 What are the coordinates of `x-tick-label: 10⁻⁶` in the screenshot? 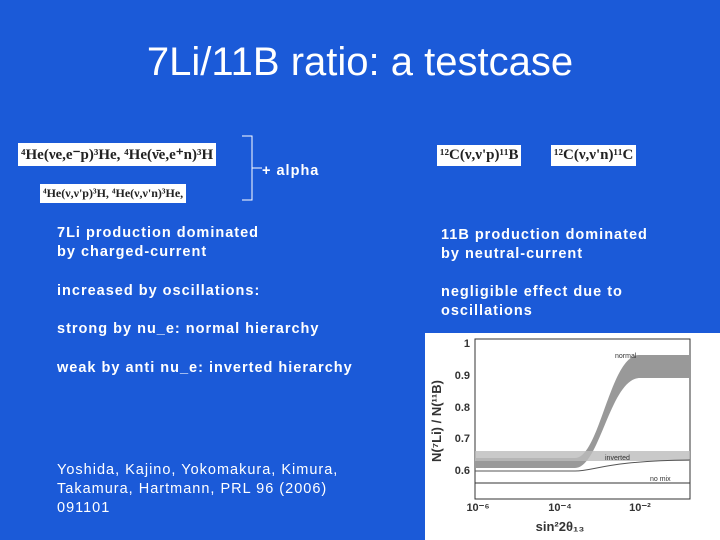 It's located at (477, 508).